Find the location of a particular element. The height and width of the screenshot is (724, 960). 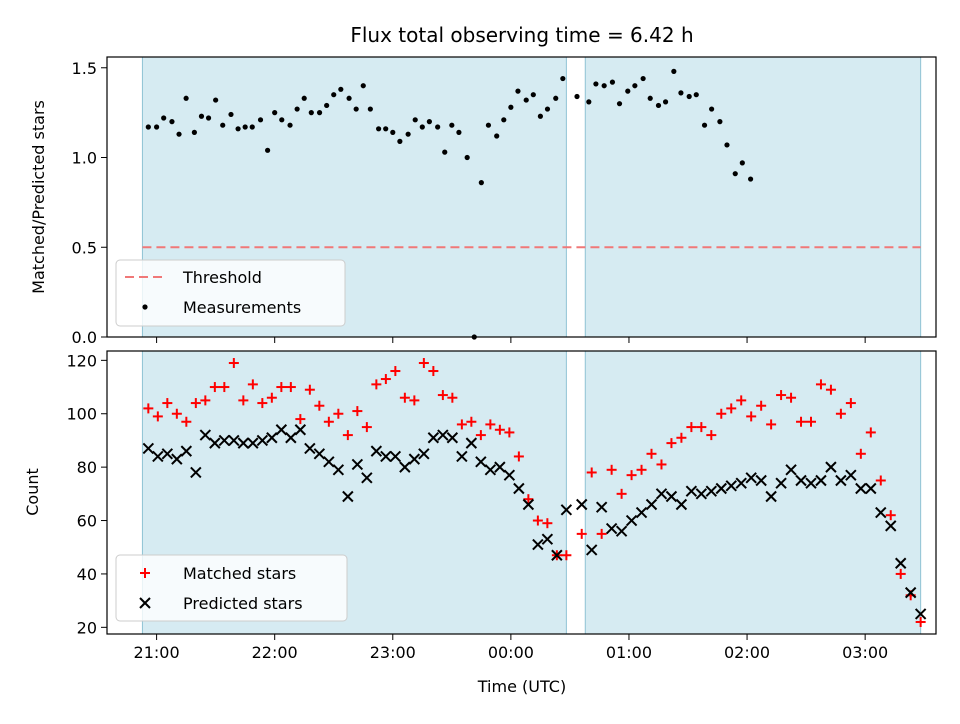

legend-measurements-label: Measurements is located at coordinates (242, 307).